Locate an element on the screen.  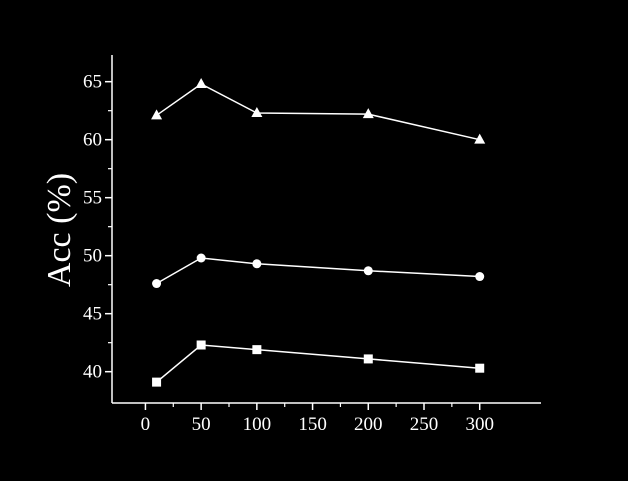
y-axis-title: Acc (%) is located at coordinates (59, 230).